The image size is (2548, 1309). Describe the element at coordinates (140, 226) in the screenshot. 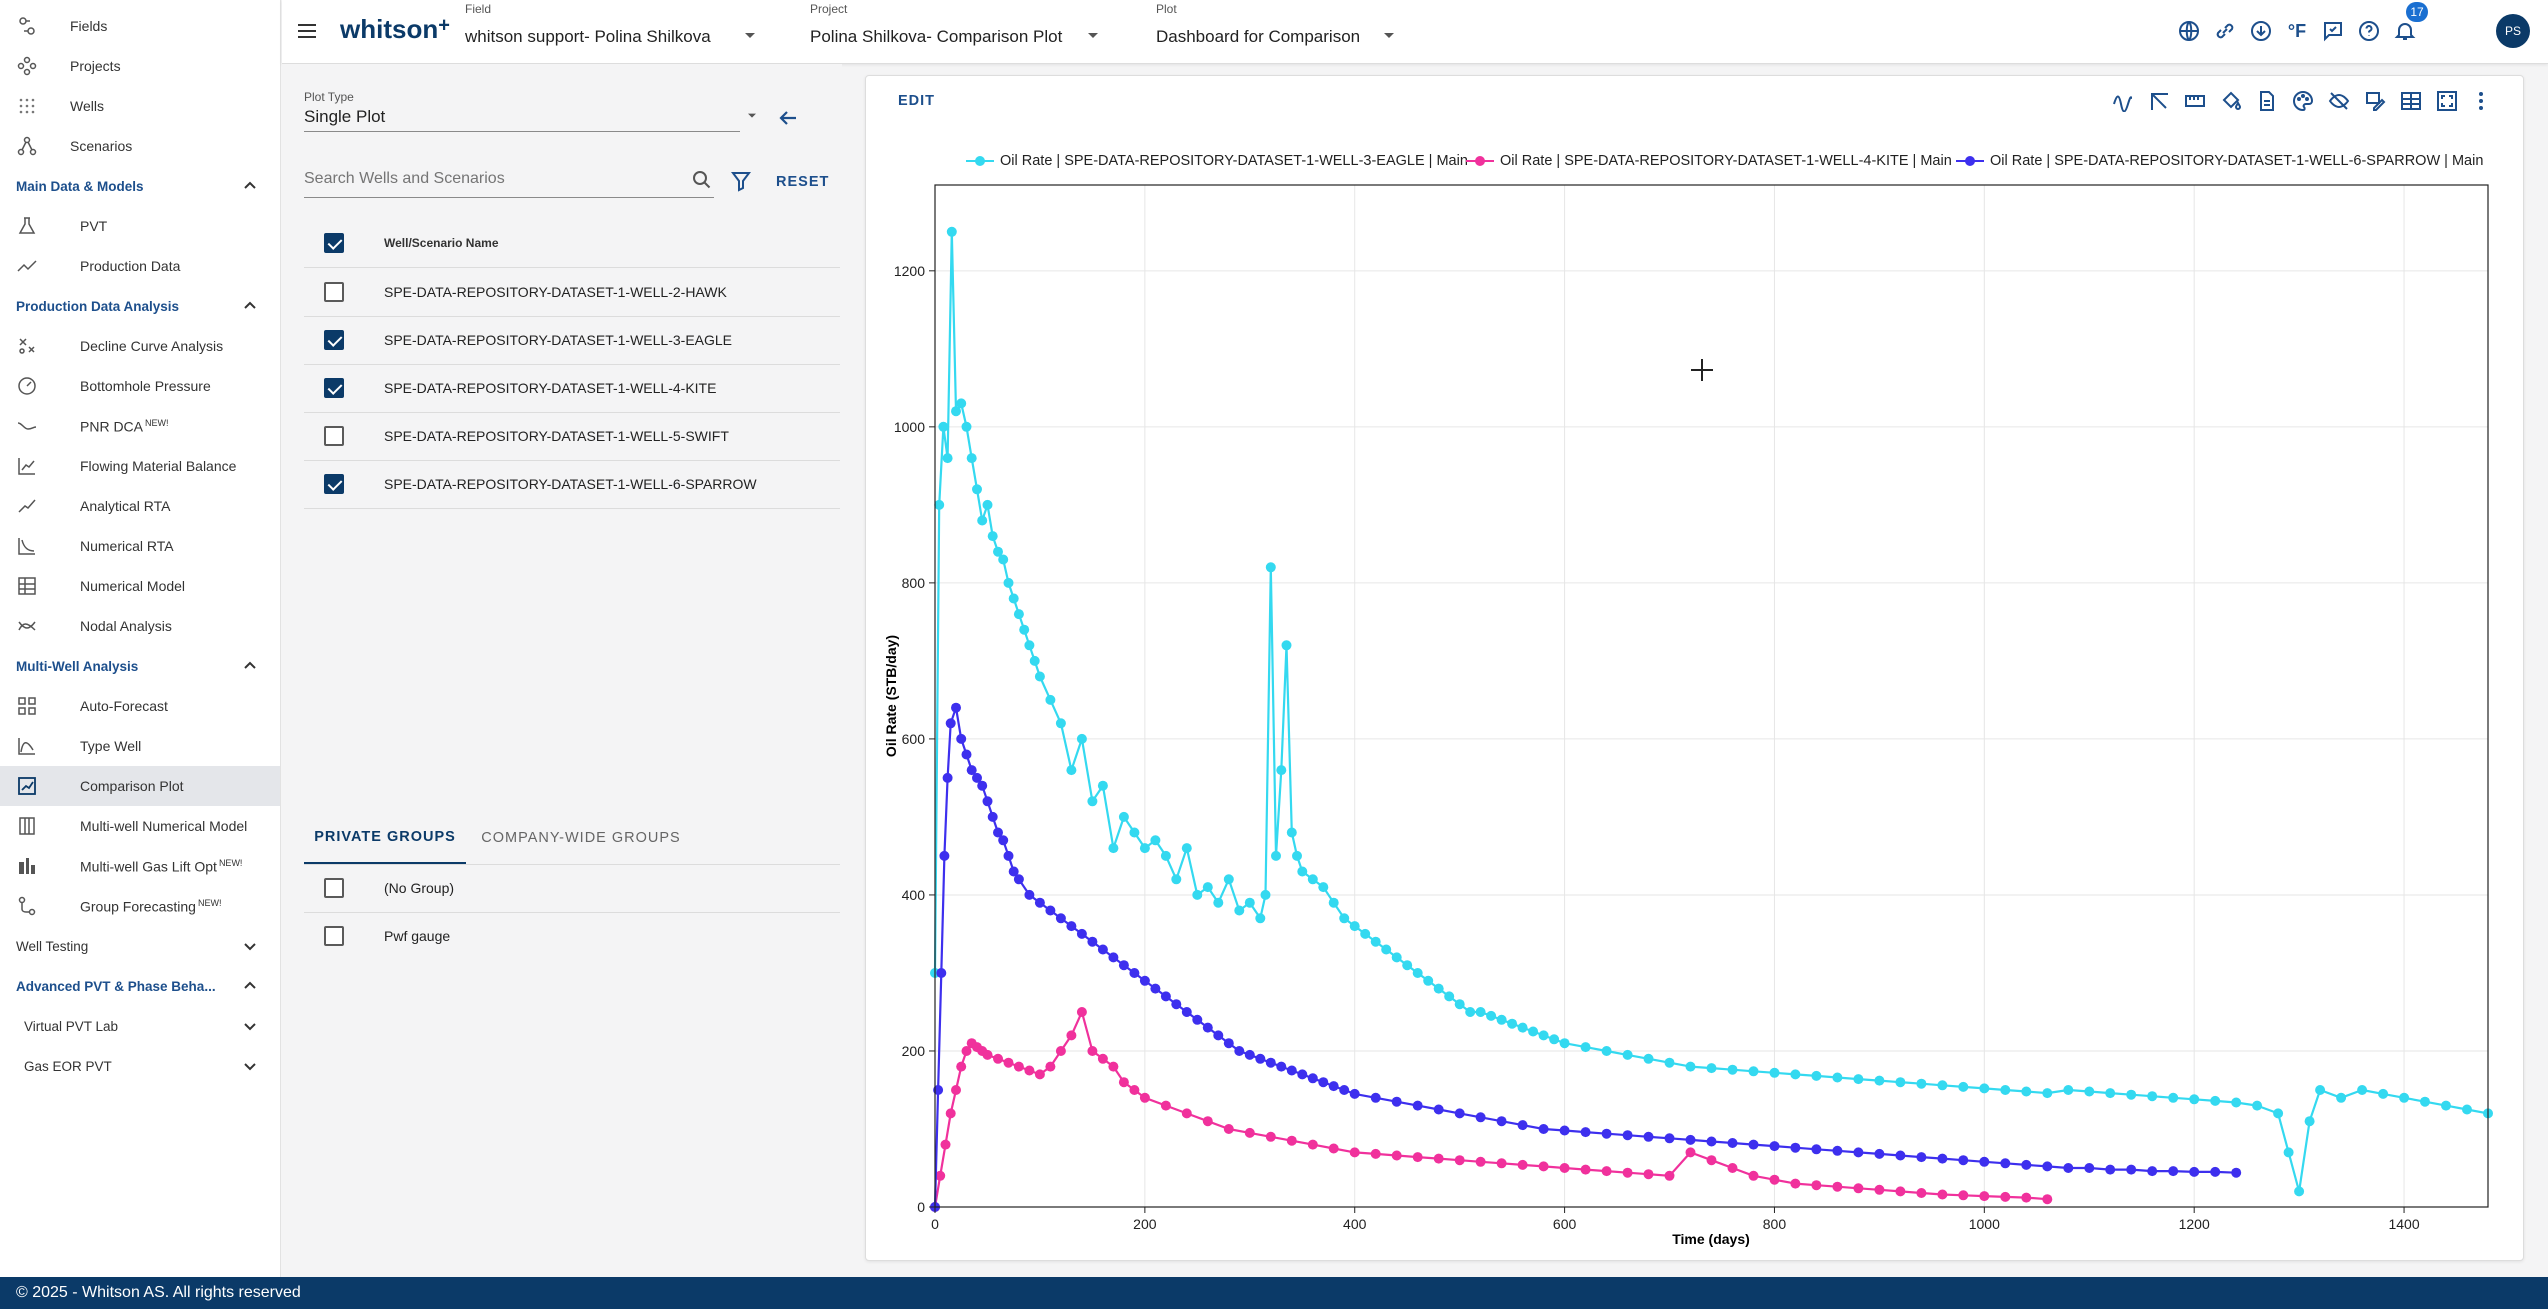

I see `sidebar-item-pvt: PVT` at that location.